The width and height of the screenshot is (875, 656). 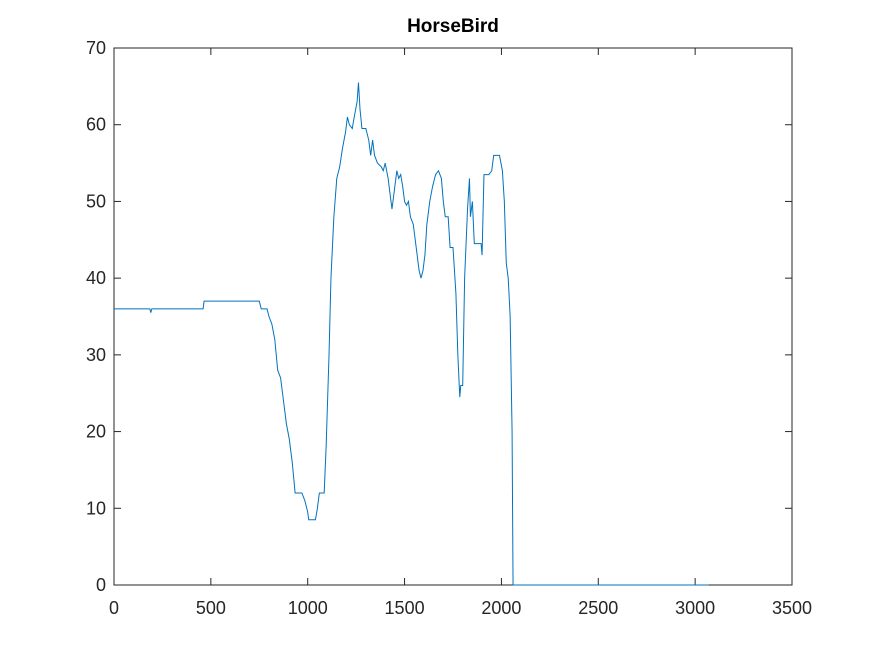 I want to click on x-tick-label: 0, so click(x=114, y=608).